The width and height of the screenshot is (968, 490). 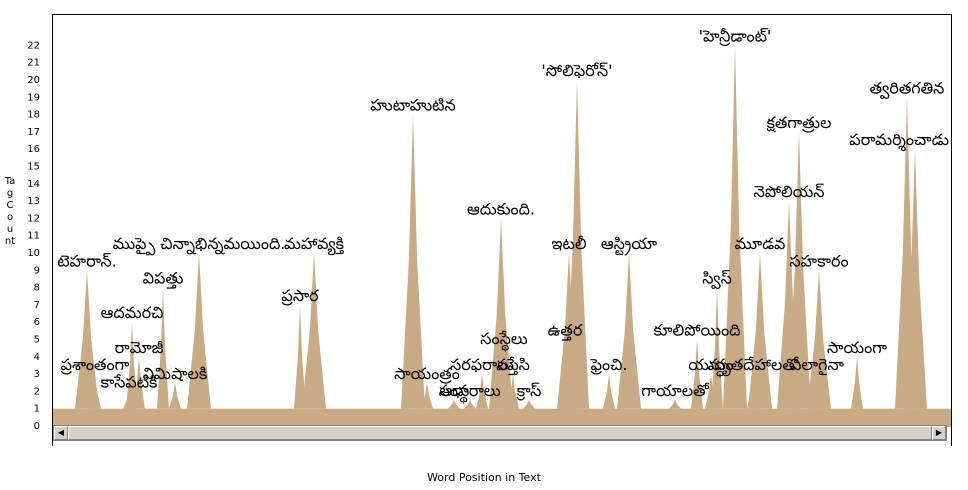 What do you see at coordinates (735, 36) in the screenshot?
I see `peak-label: 'హెన్రీడాంట్'` at bounding box center [735, 36].